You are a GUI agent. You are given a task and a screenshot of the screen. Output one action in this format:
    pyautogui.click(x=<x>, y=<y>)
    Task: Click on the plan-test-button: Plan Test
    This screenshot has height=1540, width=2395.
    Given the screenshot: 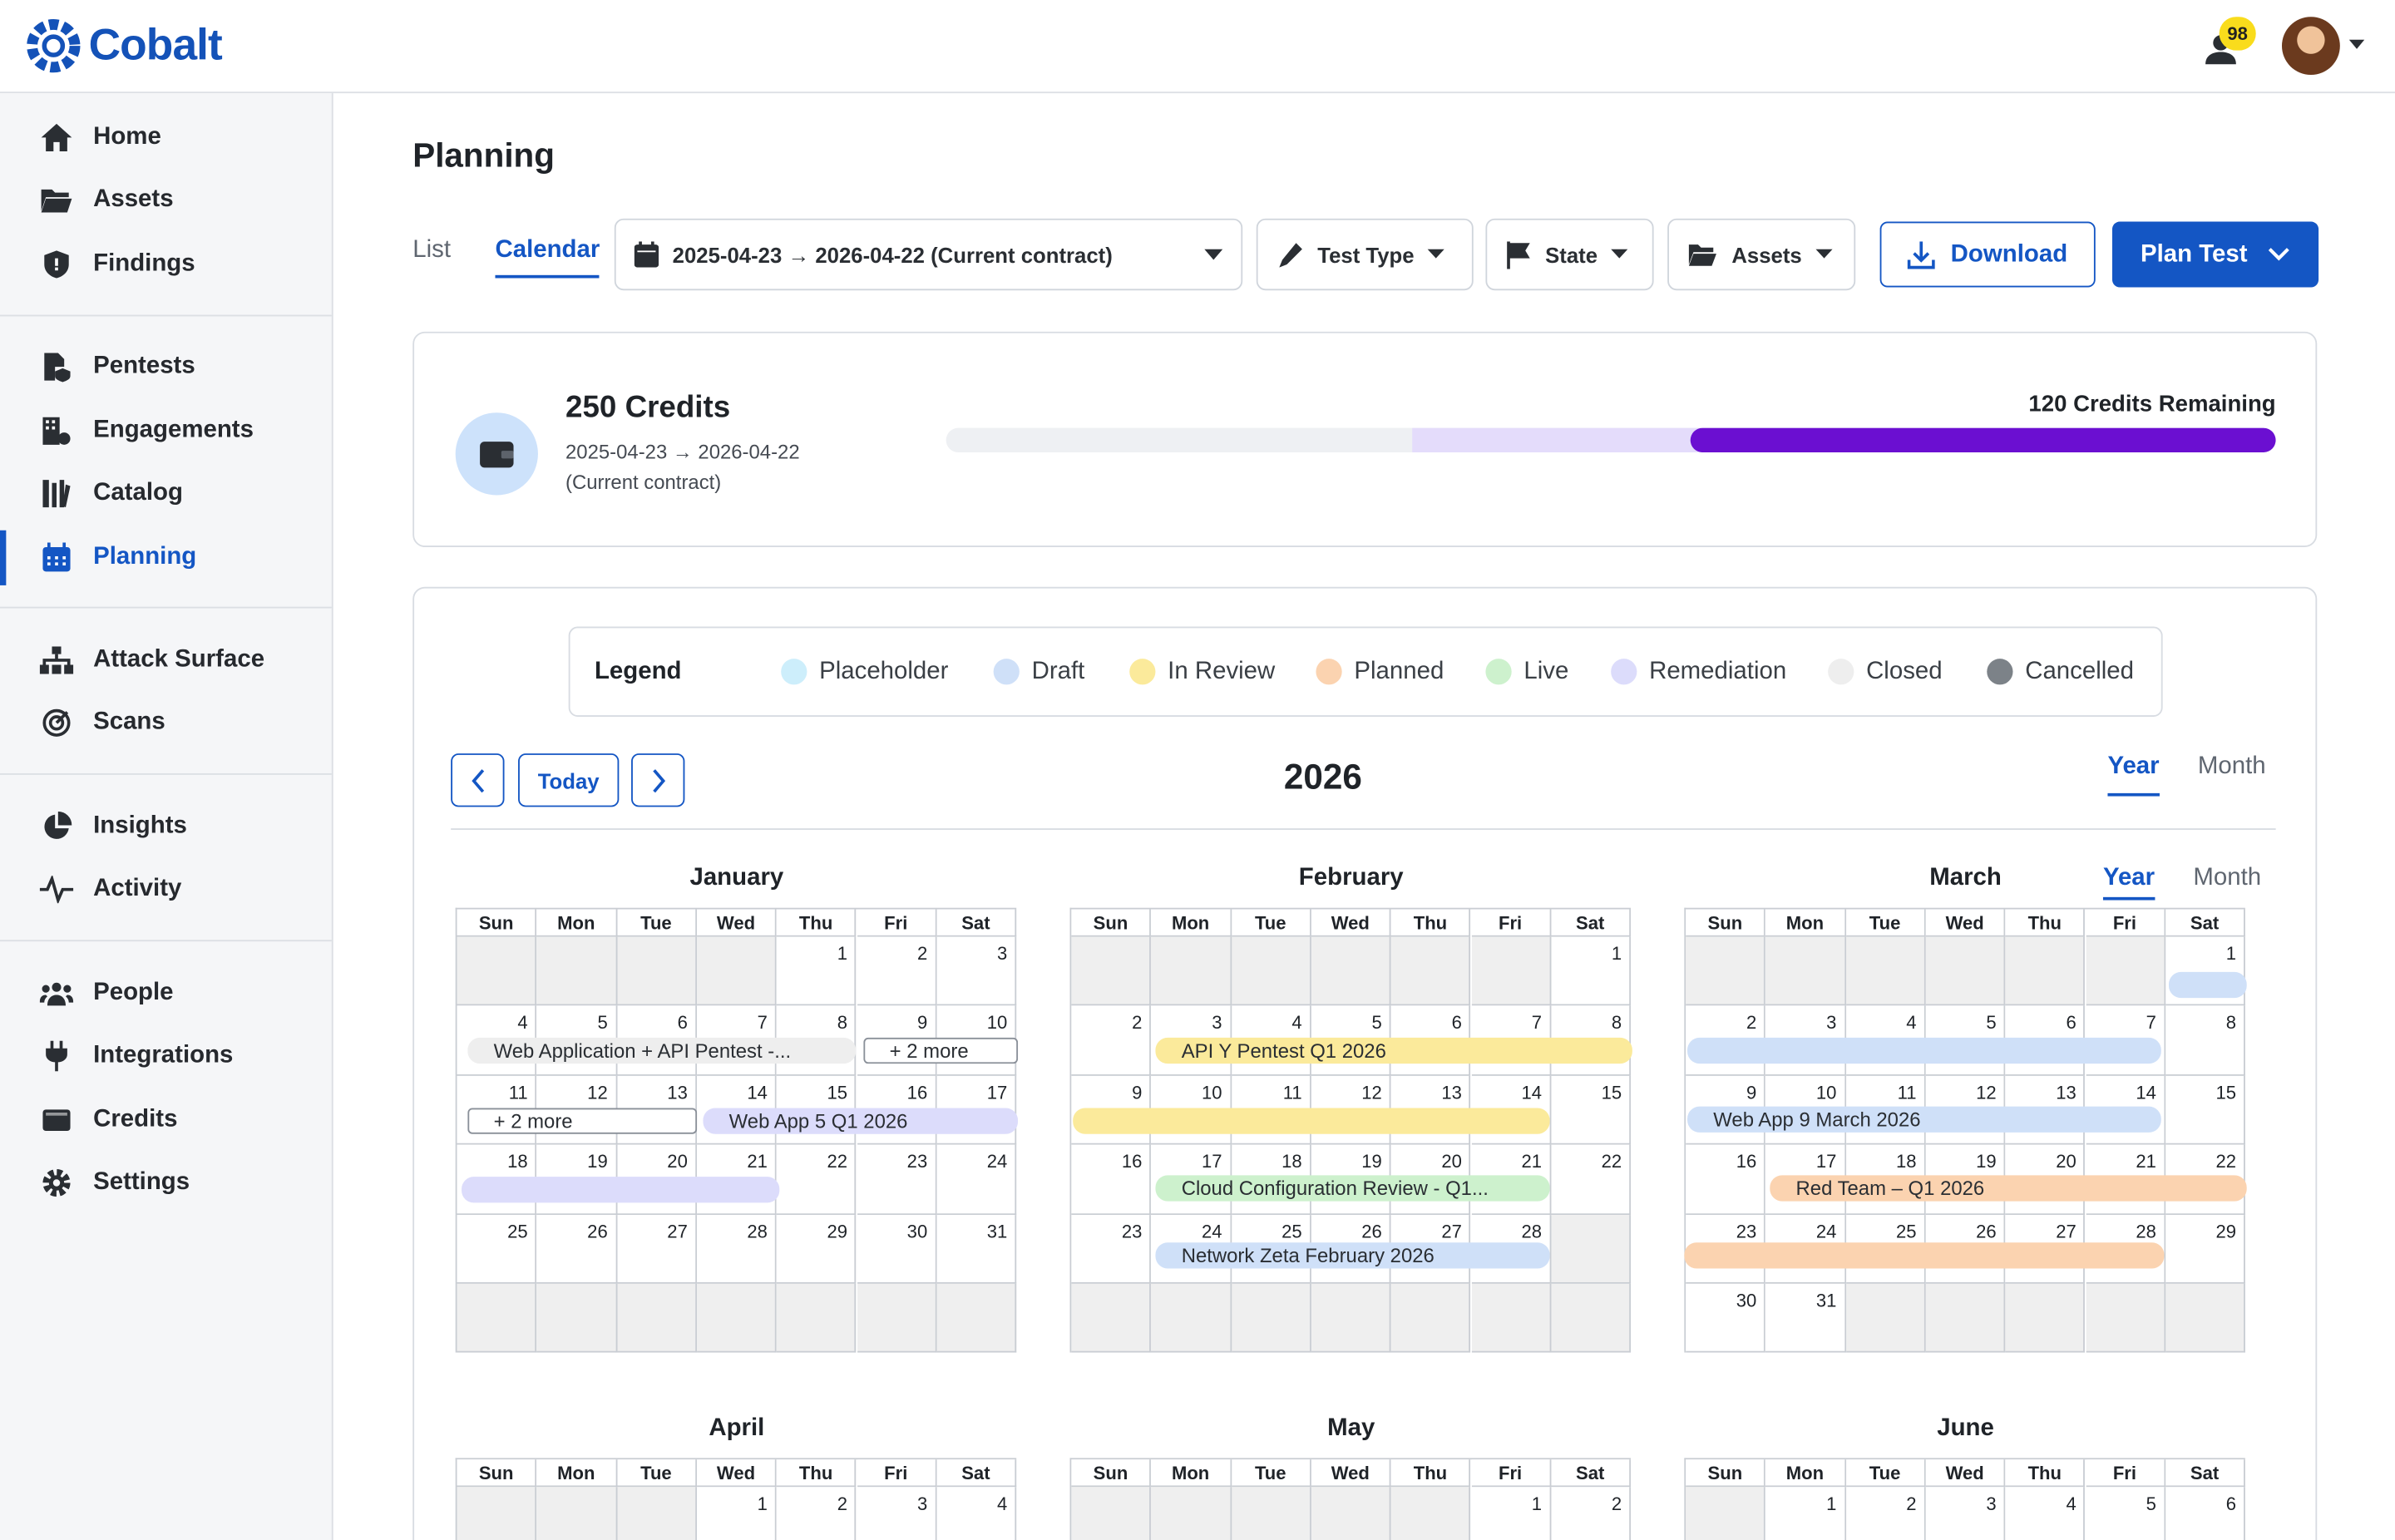 What is the action you would take?
    pyautogui.click(x=2215, y=255)
    